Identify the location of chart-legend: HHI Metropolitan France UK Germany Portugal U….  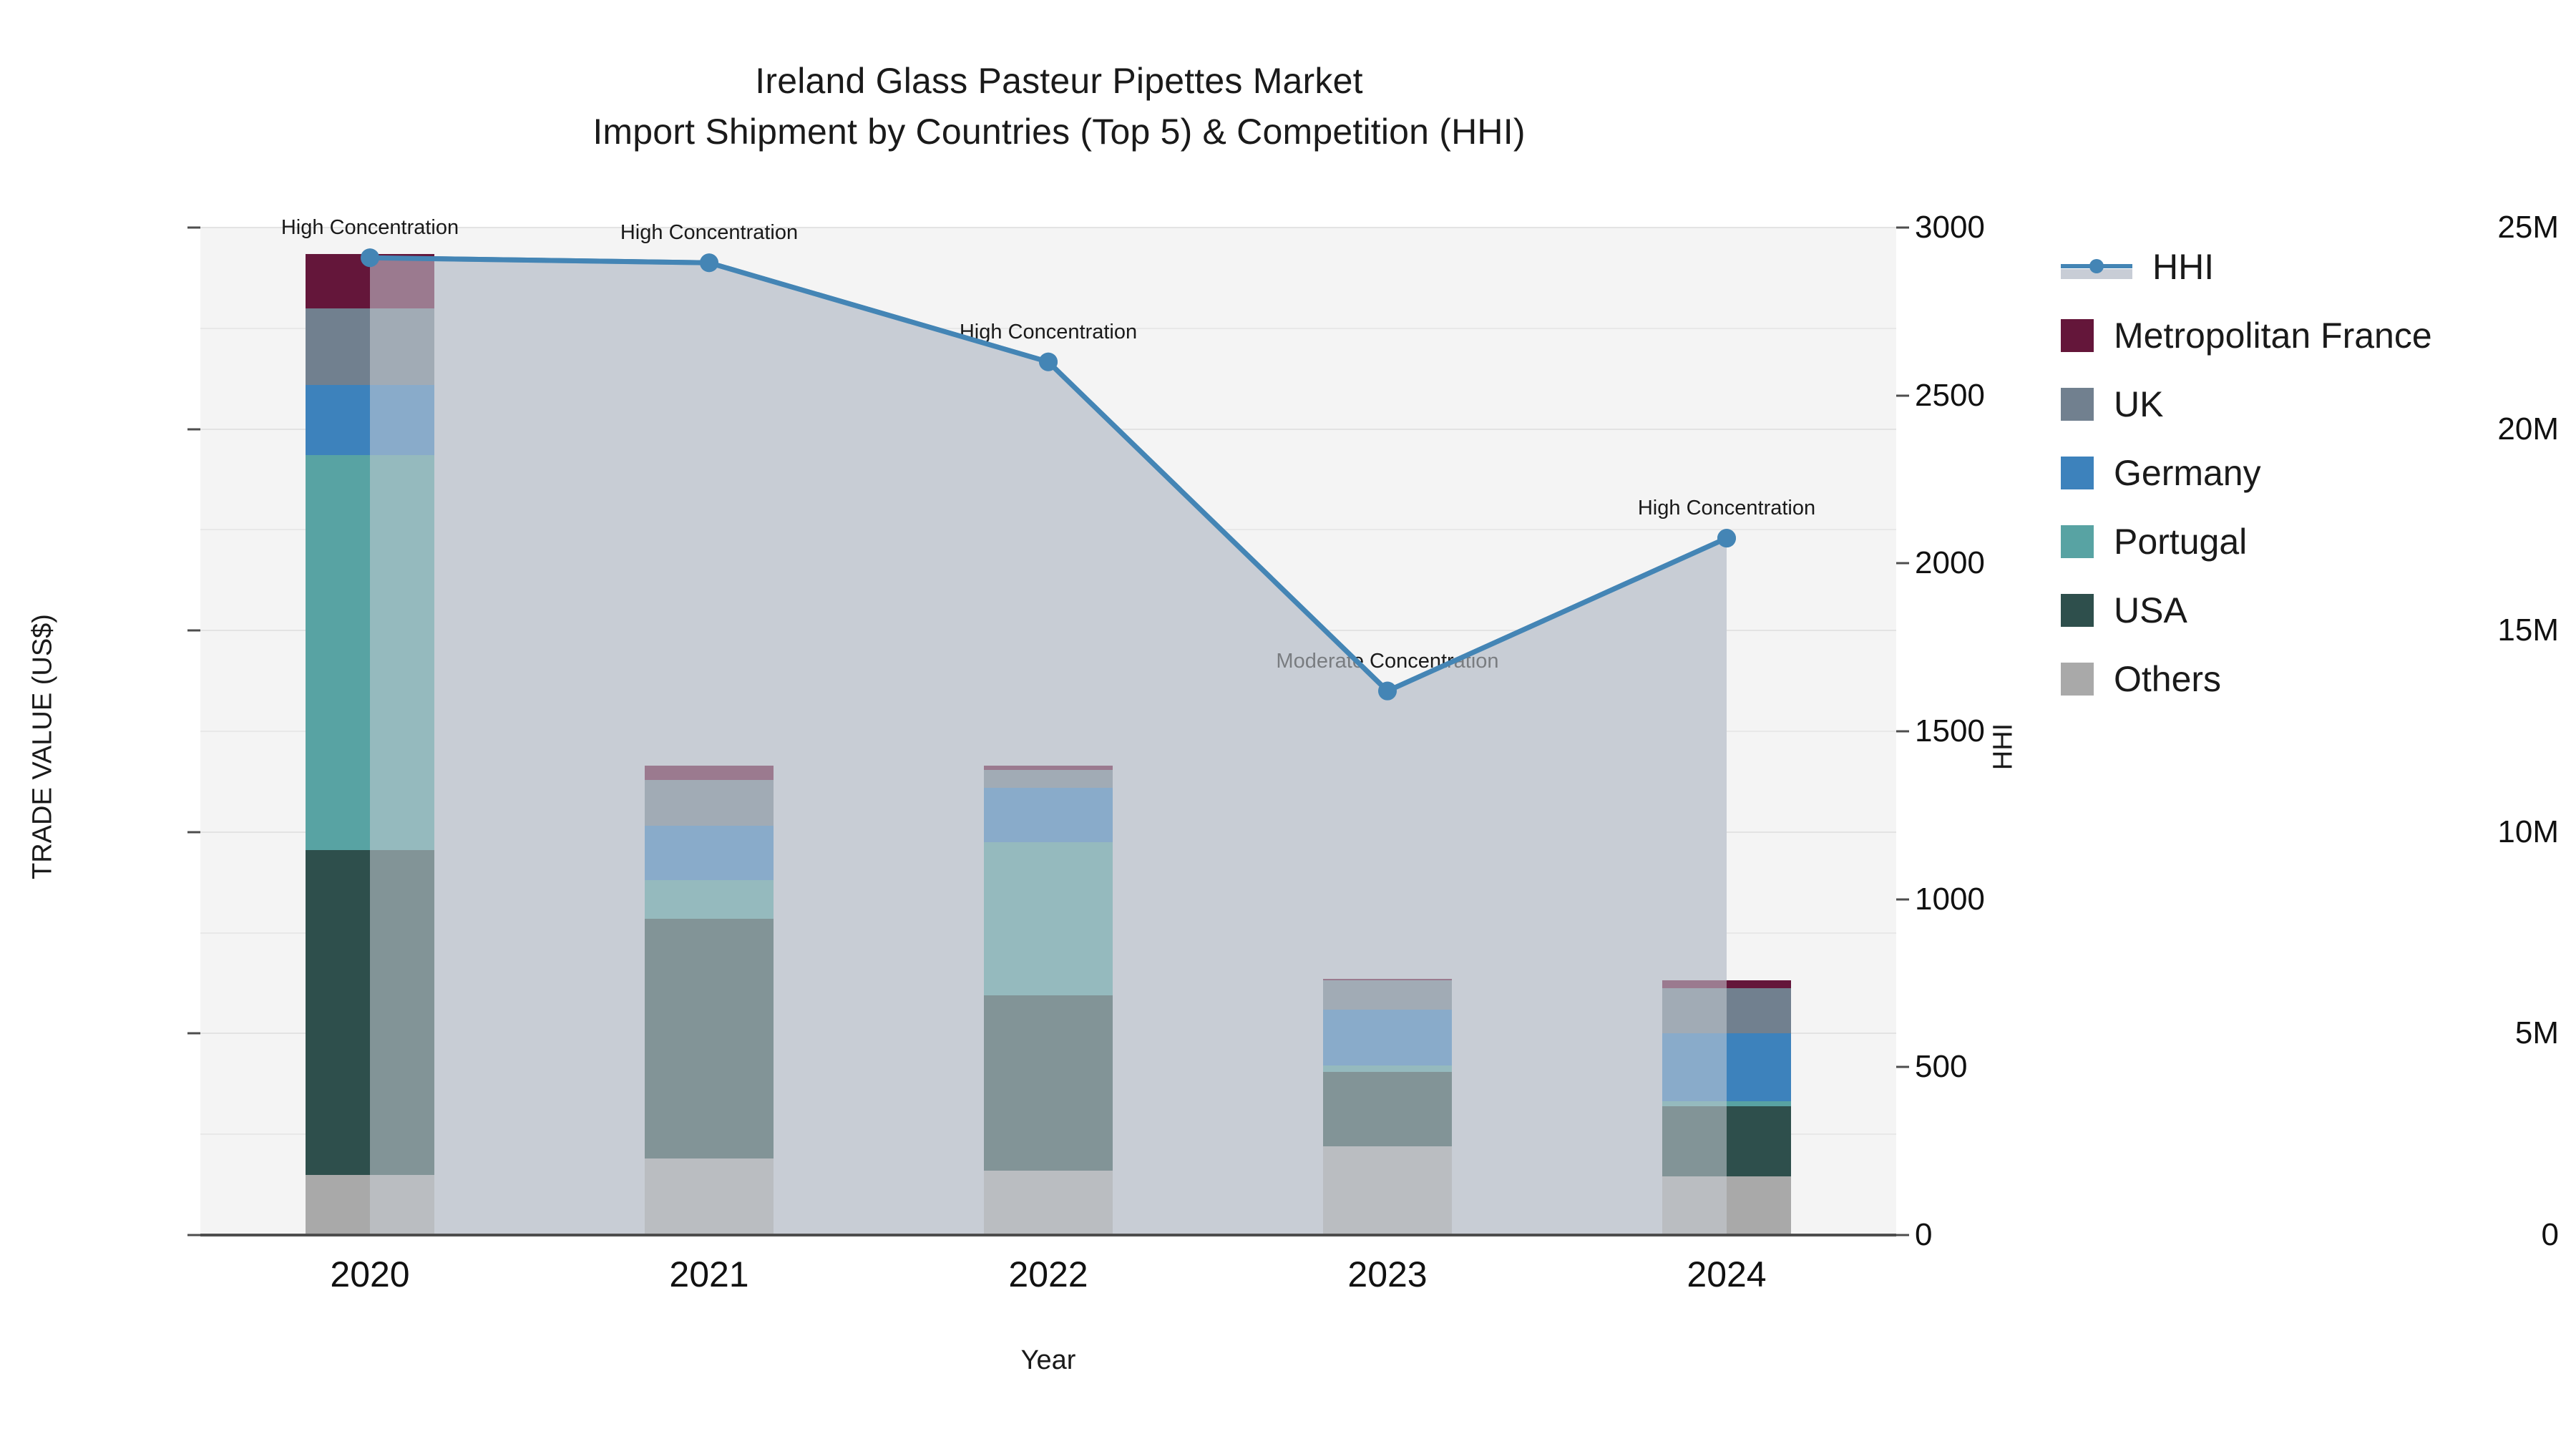
(2311, 473).